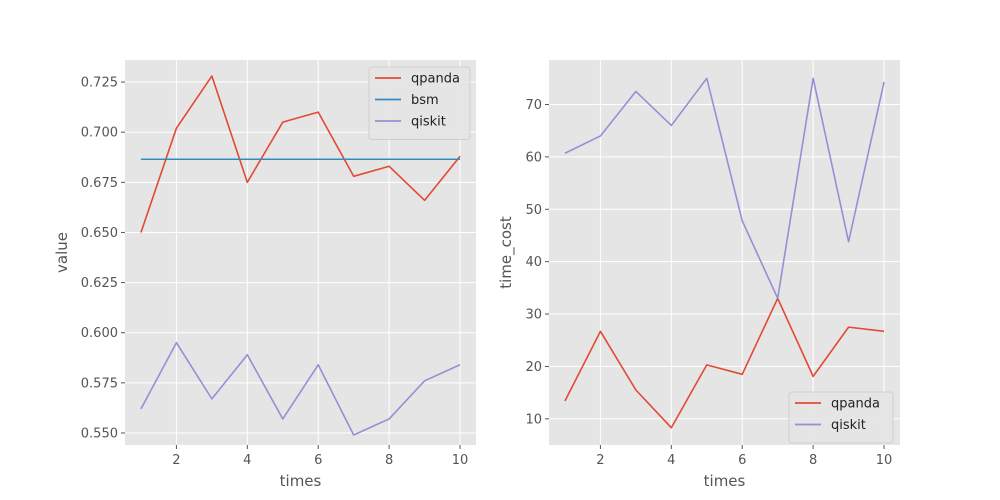 This screenshot has height=500, width=1000. I want to click on y-tick-label: 0.625, so click(99, 283).